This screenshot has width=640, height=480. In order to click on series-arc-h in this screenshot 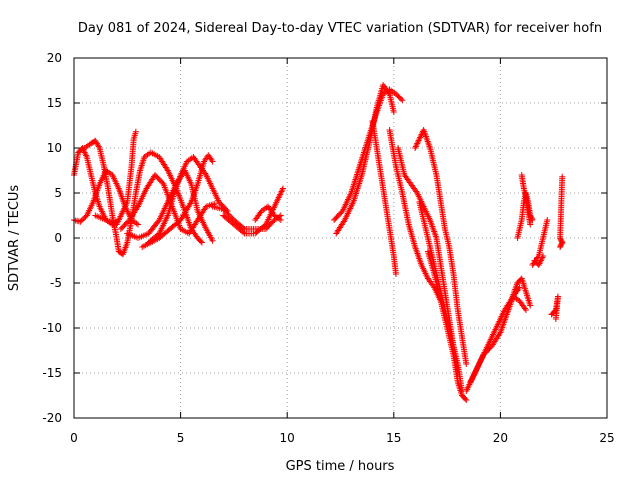, I will do `click(177, 201)`.